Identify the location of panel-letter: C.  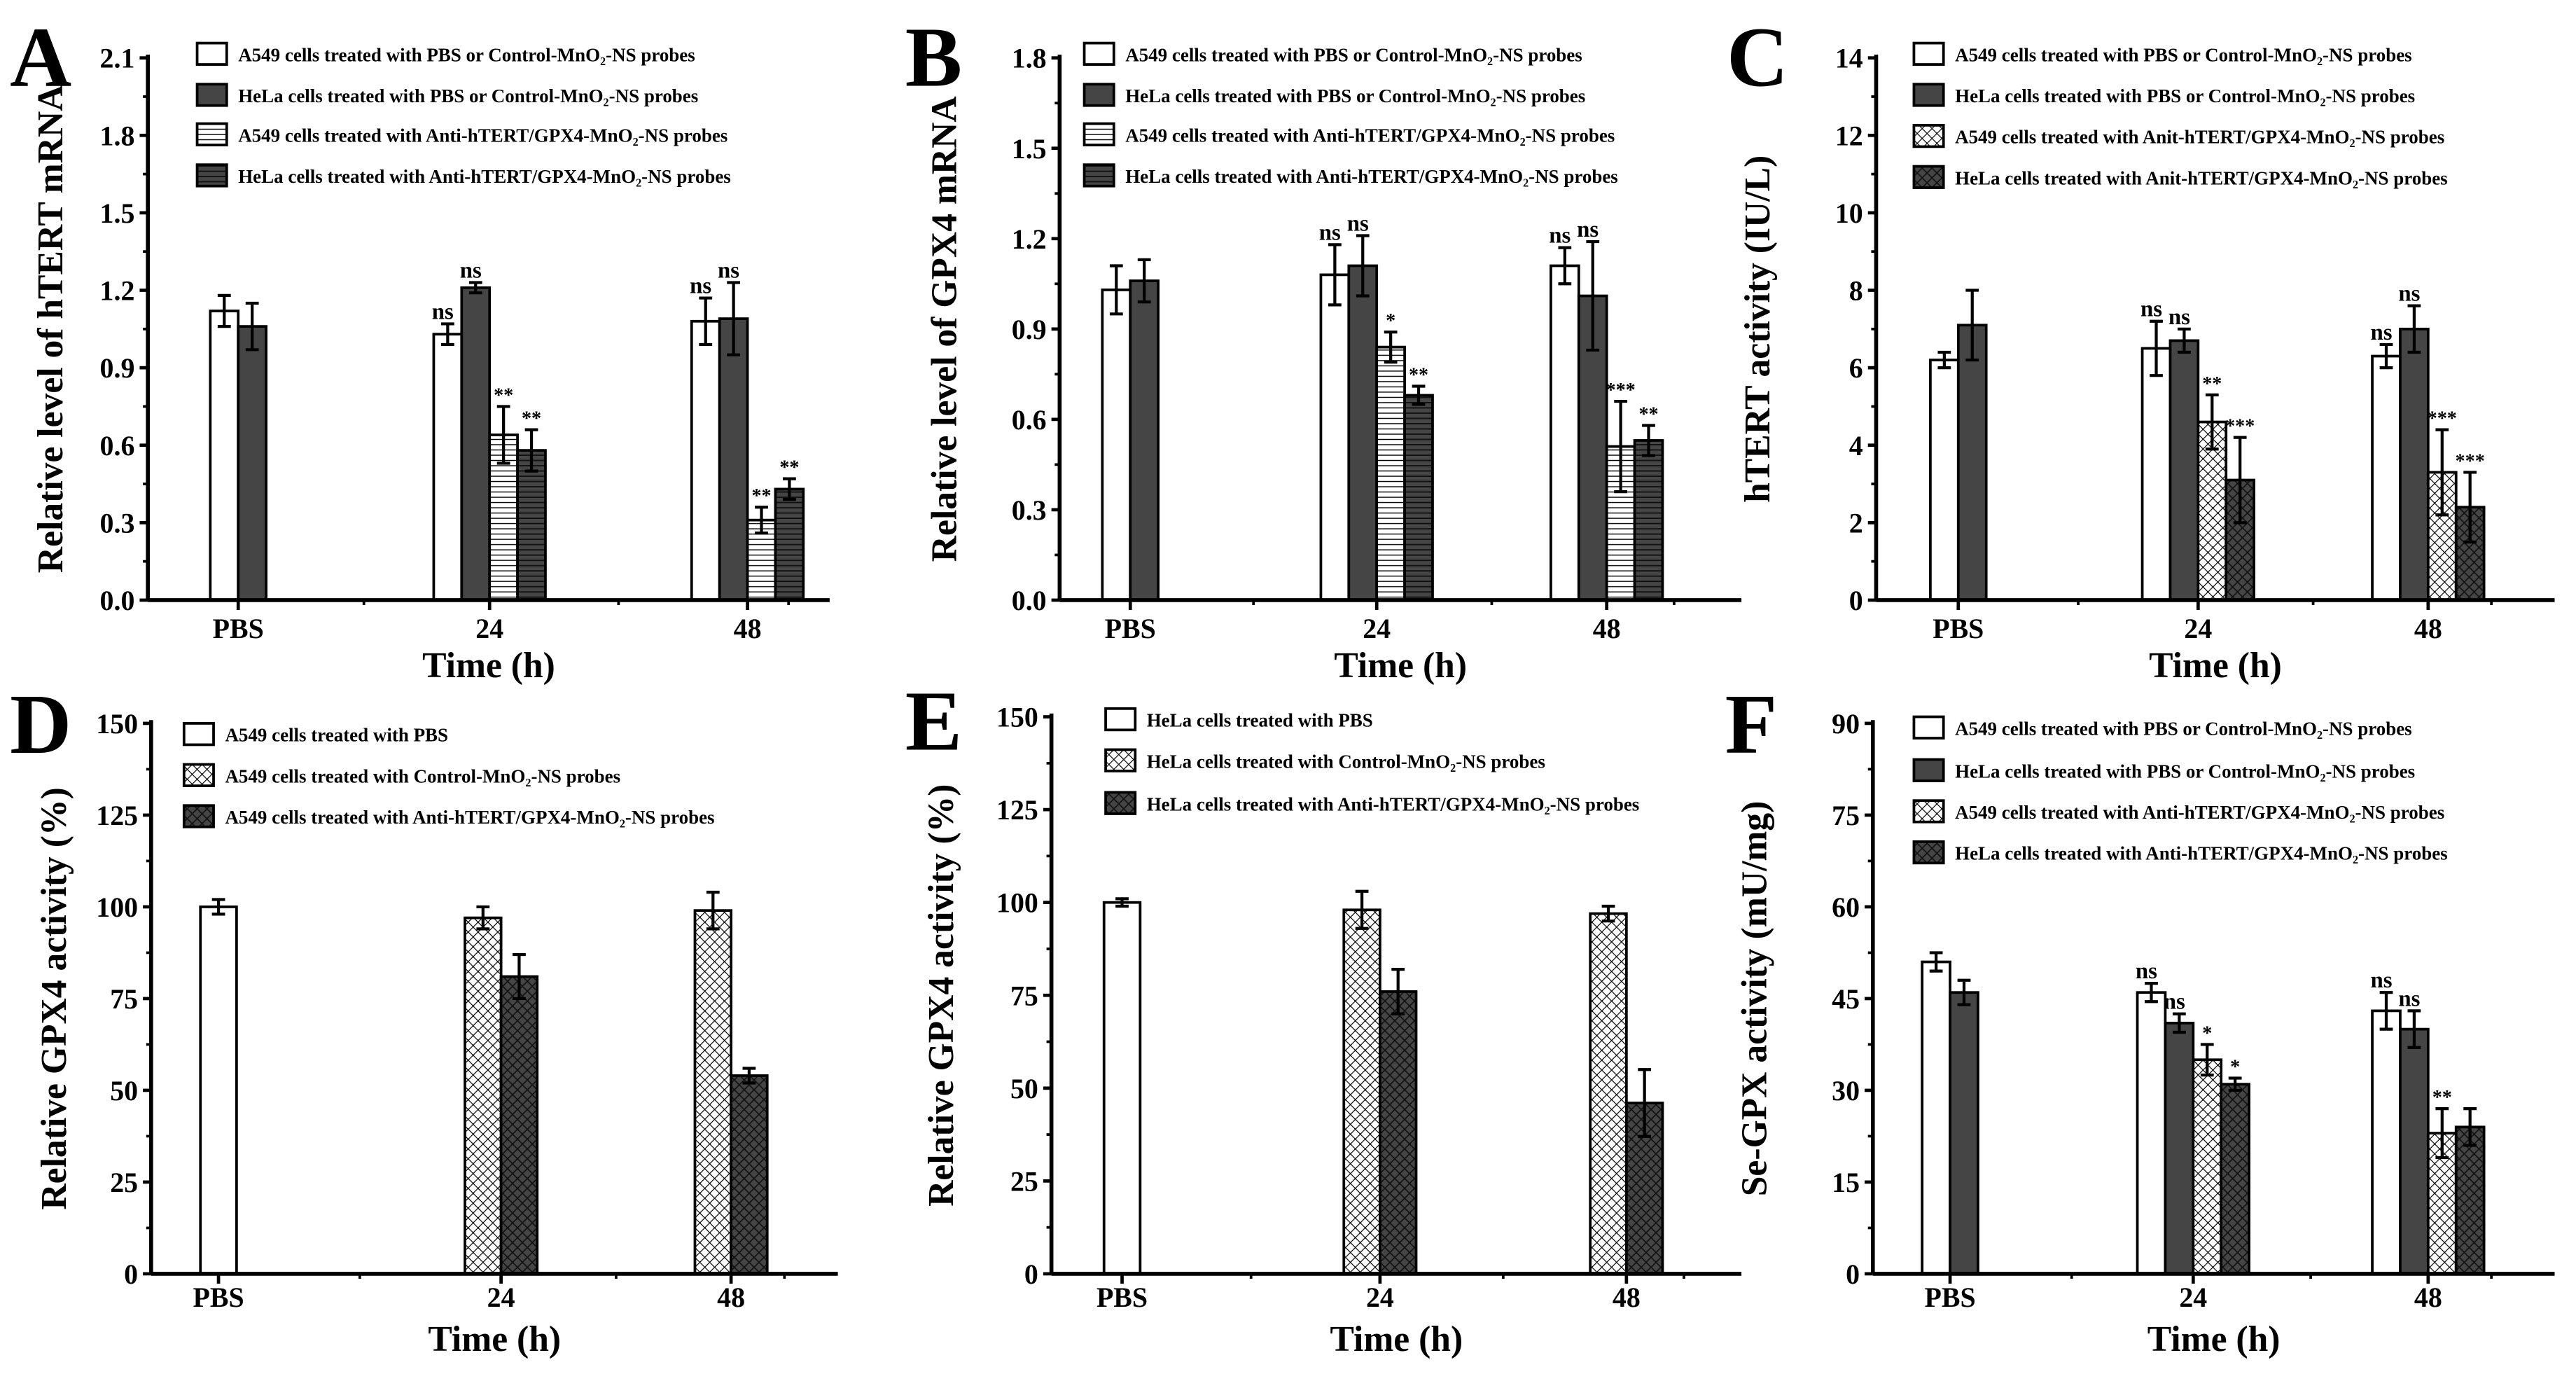
(1757, 58).